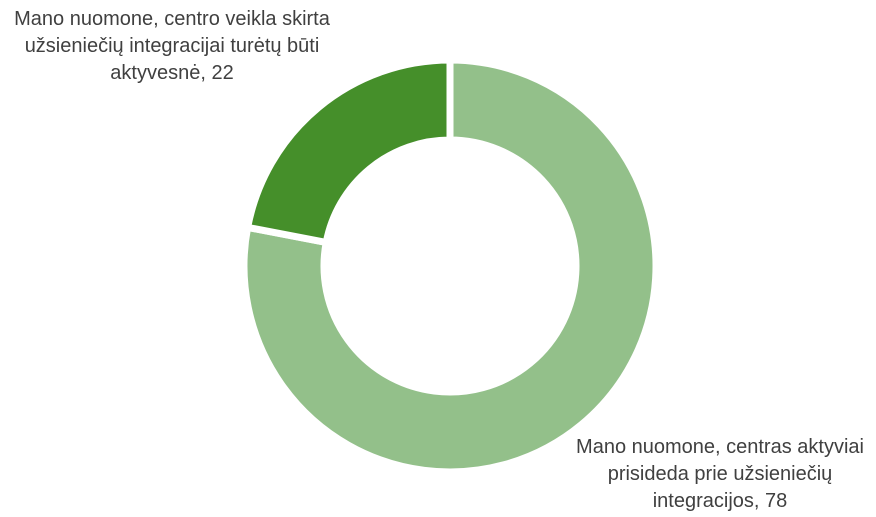  What do you see at coordinates (348, 151) in the screenshot?
I see `donut-segment` at bounding box center [348, 151].